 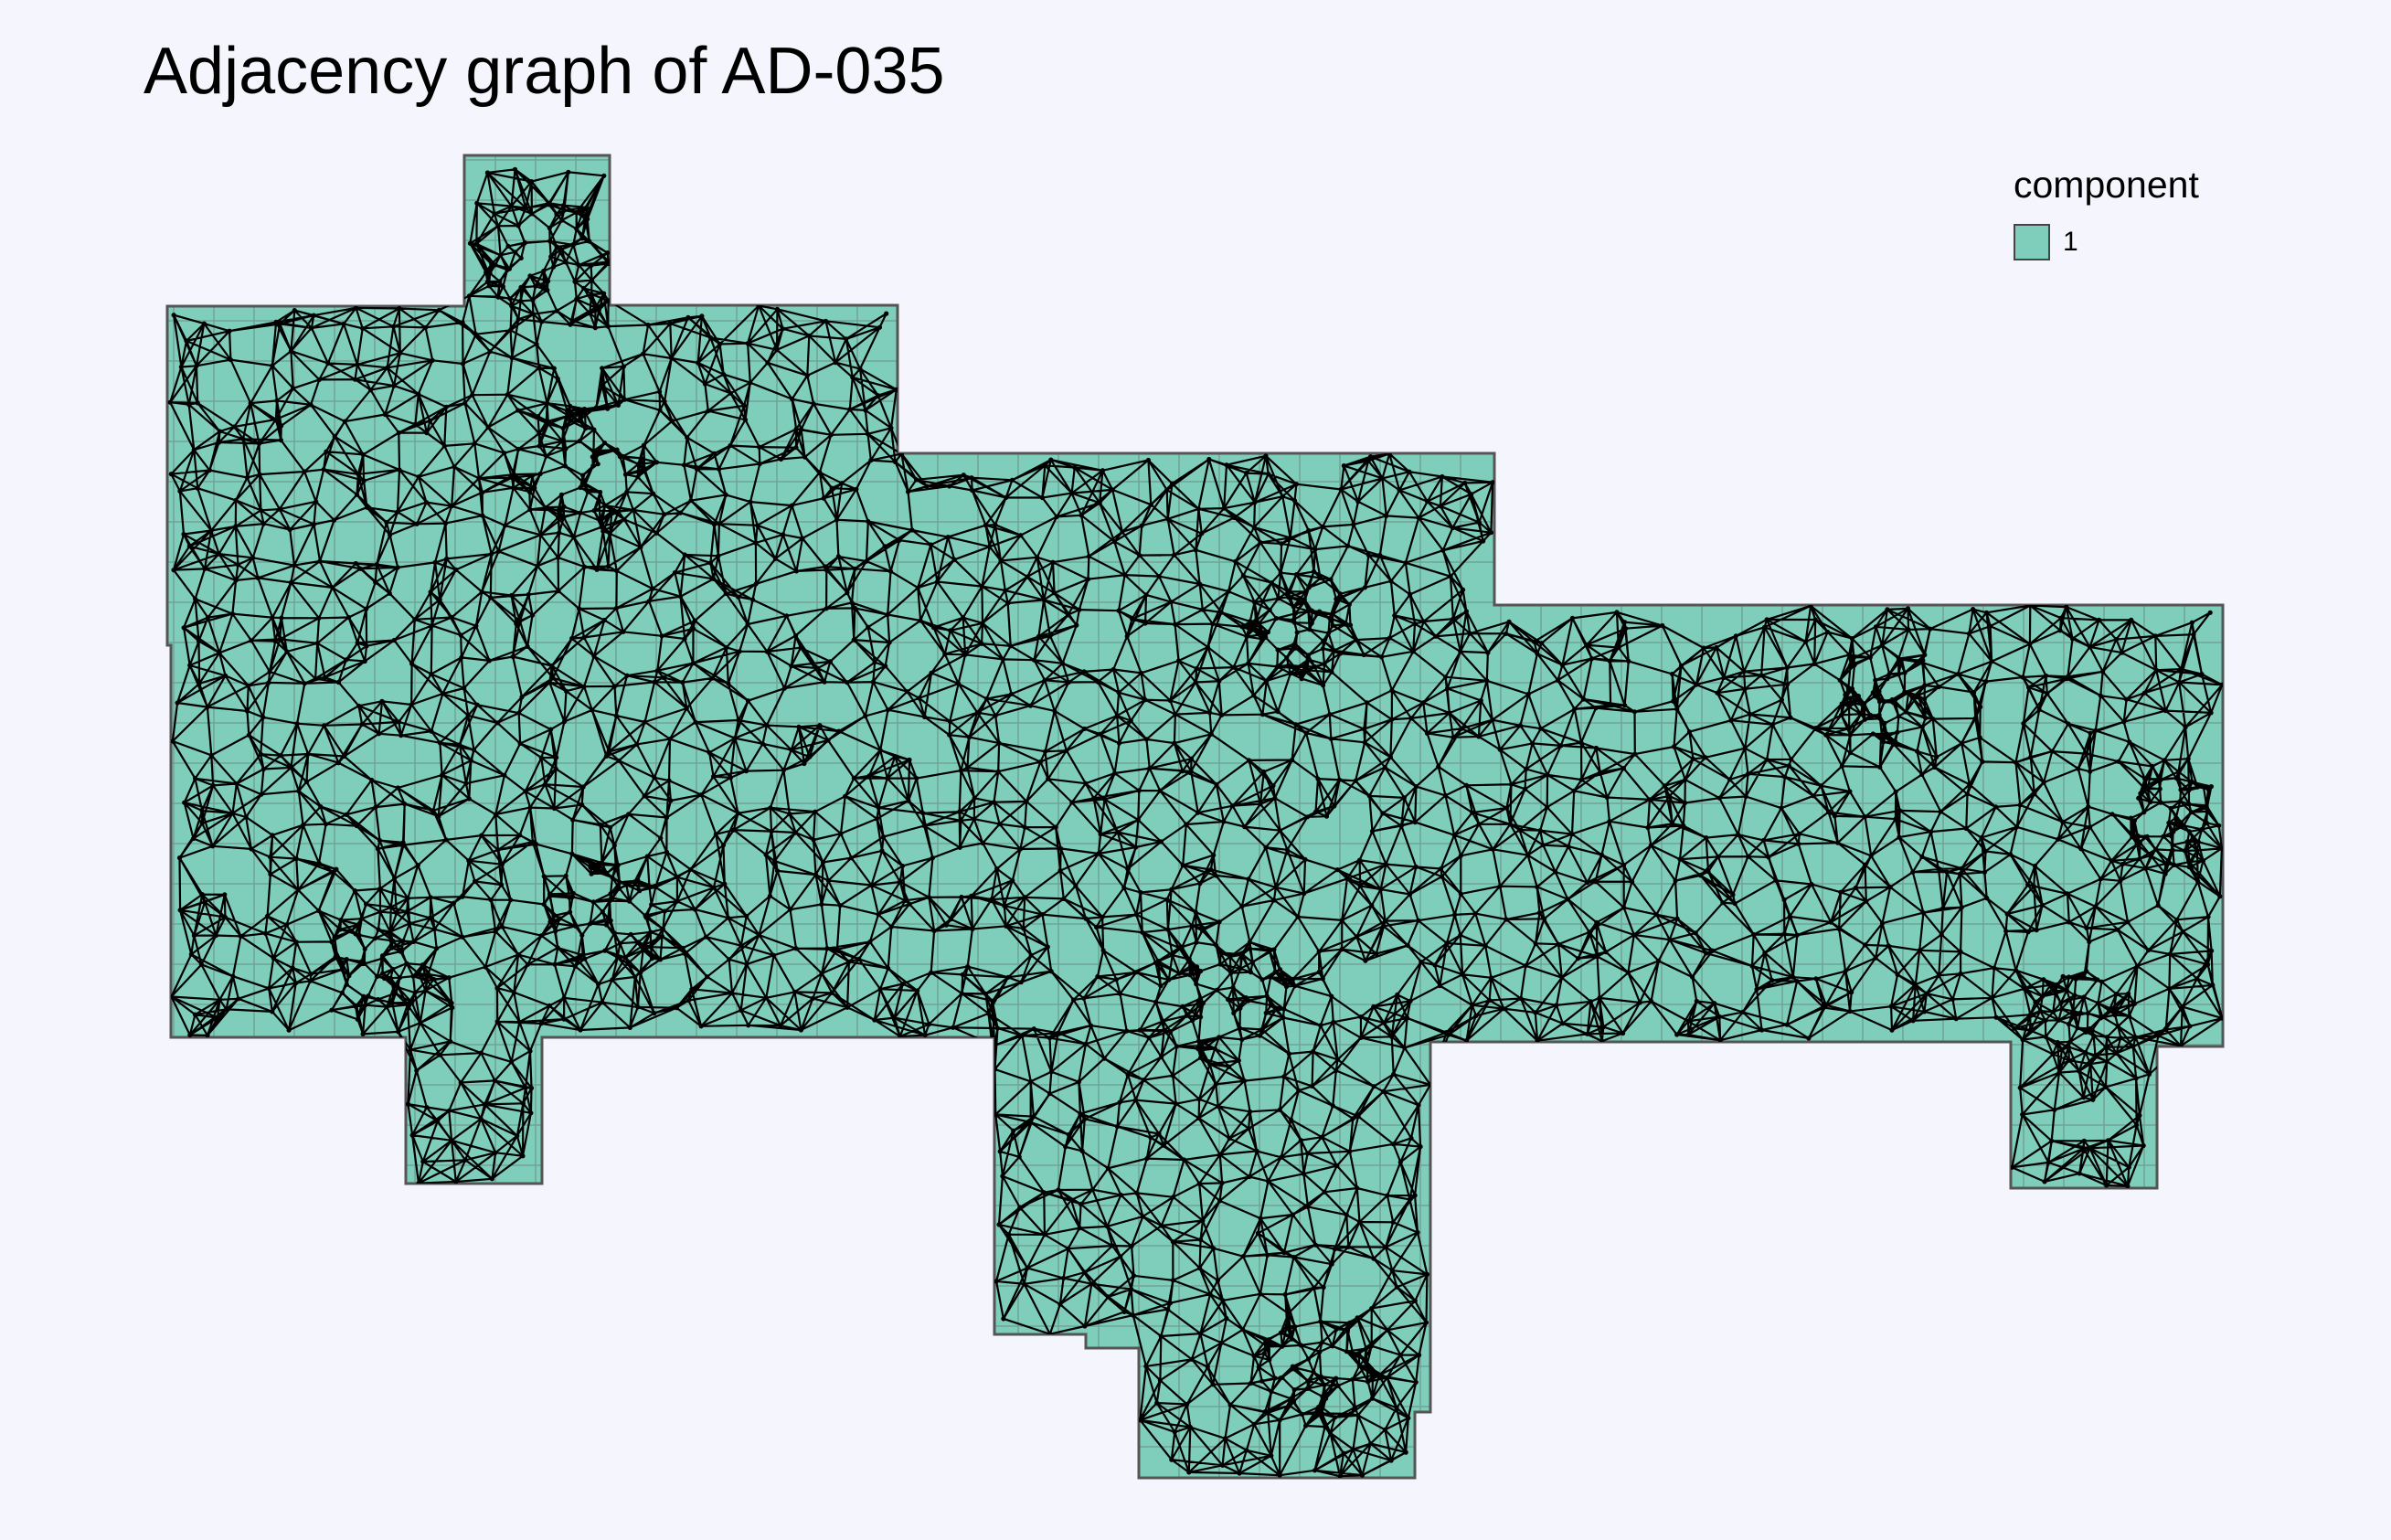 What do you see at coordinates (2106, 185) in the screenshot?
I see `legend-title: component` at bounding box center [2106, 185].